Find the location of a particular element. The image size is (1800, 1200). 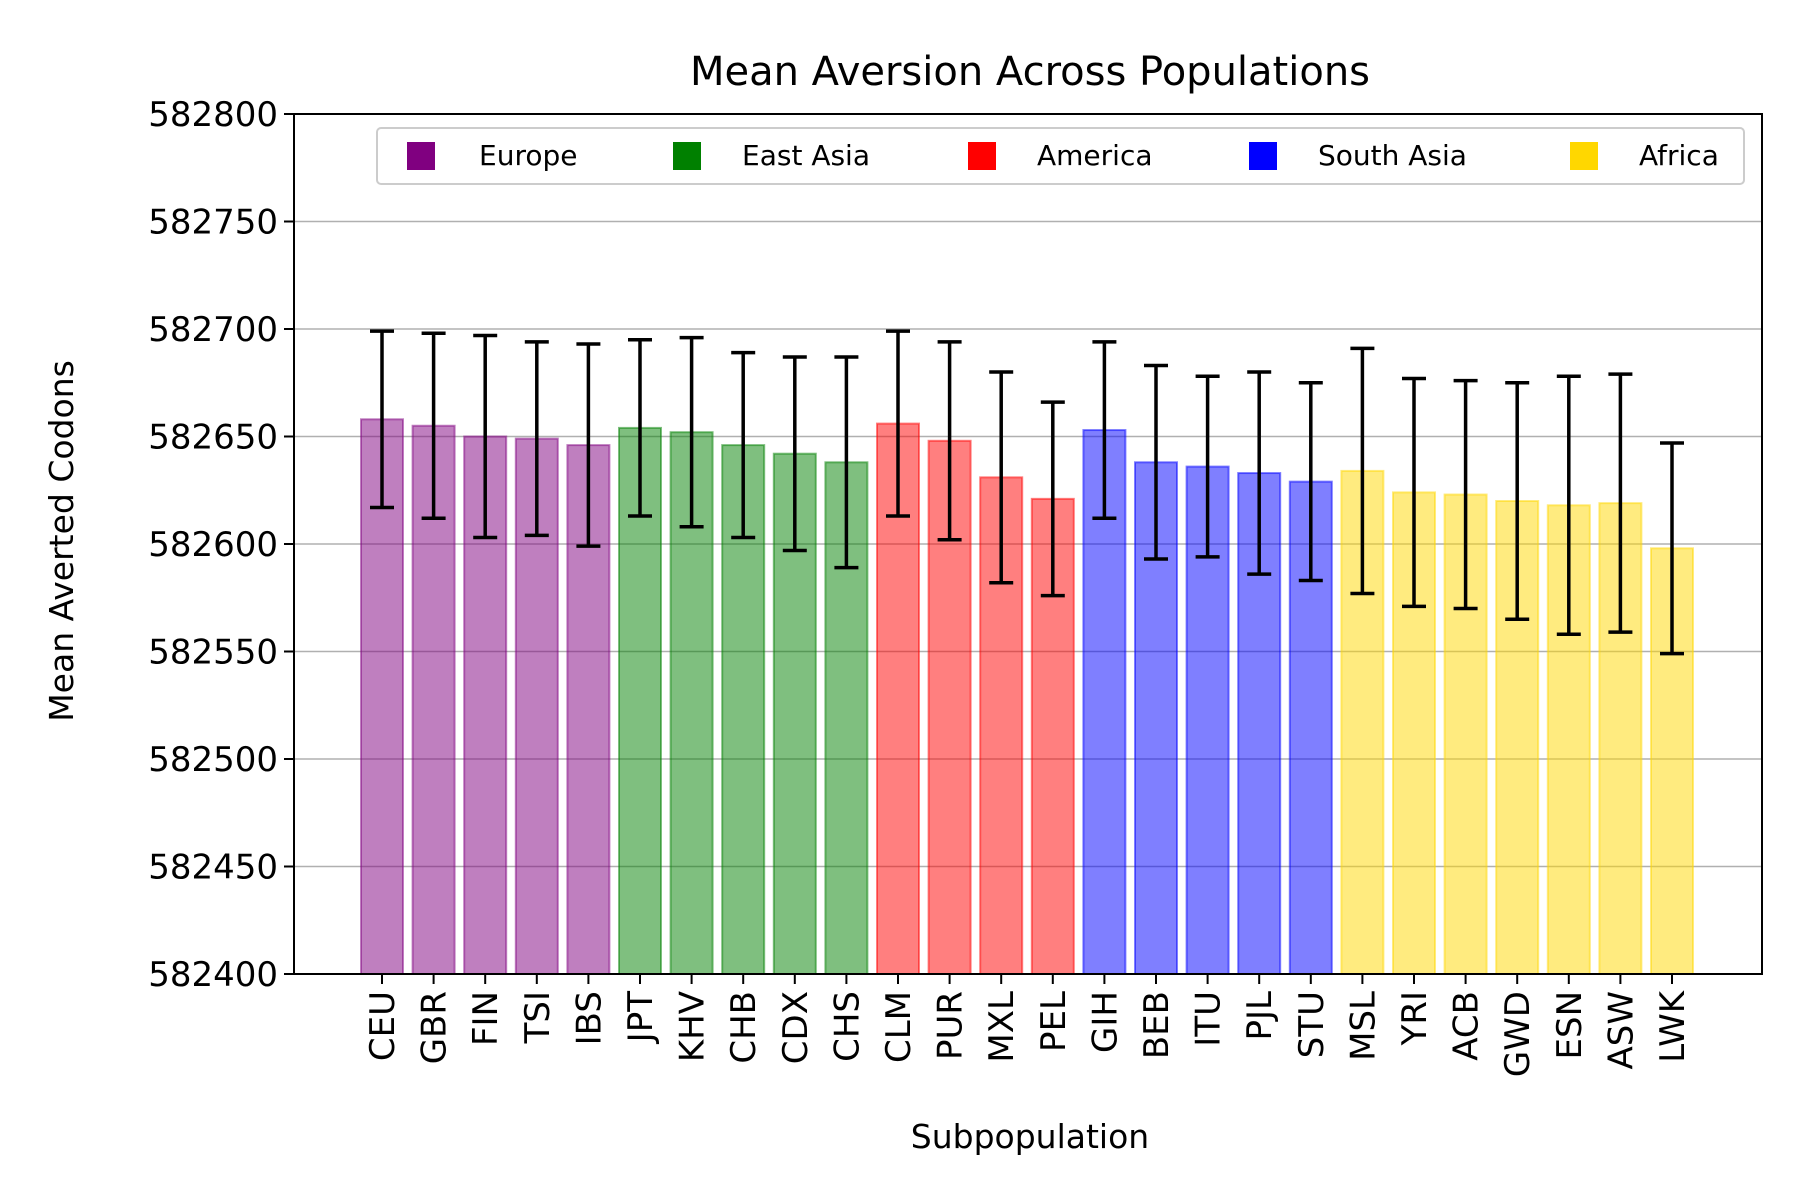

y-tick-label: 582550 is located at coordinates (213, 653).